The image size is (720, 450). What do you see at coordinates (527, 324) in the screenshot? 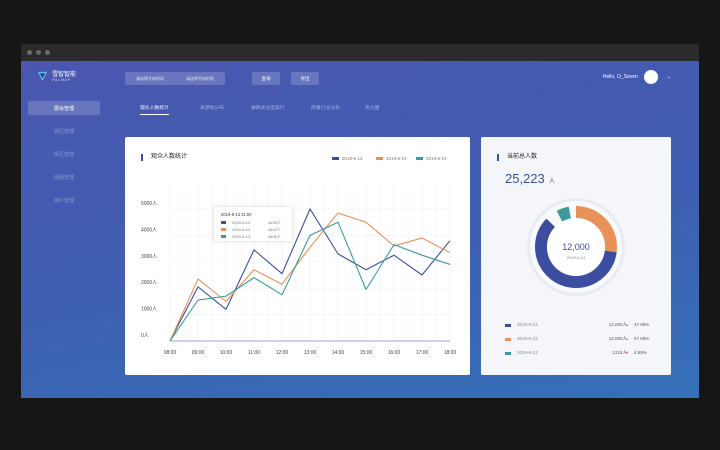
I see `stat-date-1: 2019-6-13` at bounding box center [527, 324].